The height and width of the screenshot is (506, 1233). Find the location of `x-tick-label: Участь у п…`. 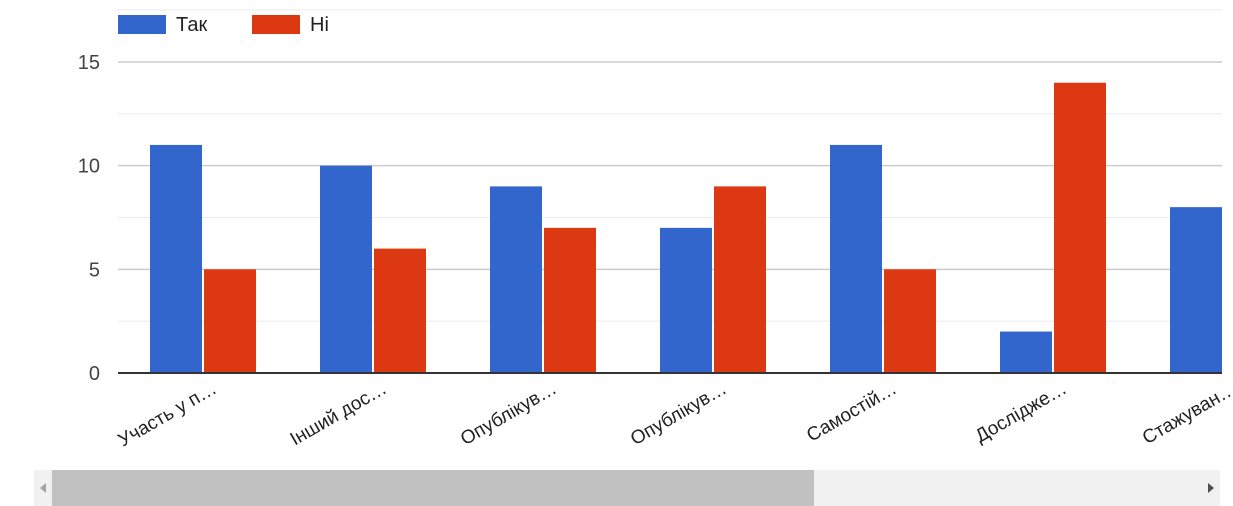

x-tick-label: Участь у п… is located at coordinates (168, 414).